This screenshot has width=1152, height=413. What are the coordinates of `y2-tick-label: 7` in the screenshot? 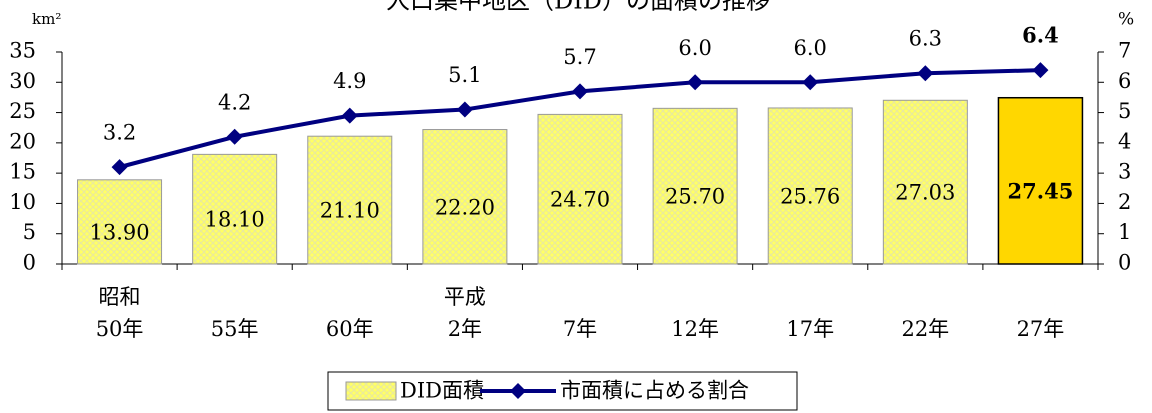 It's located at (1124, 51).